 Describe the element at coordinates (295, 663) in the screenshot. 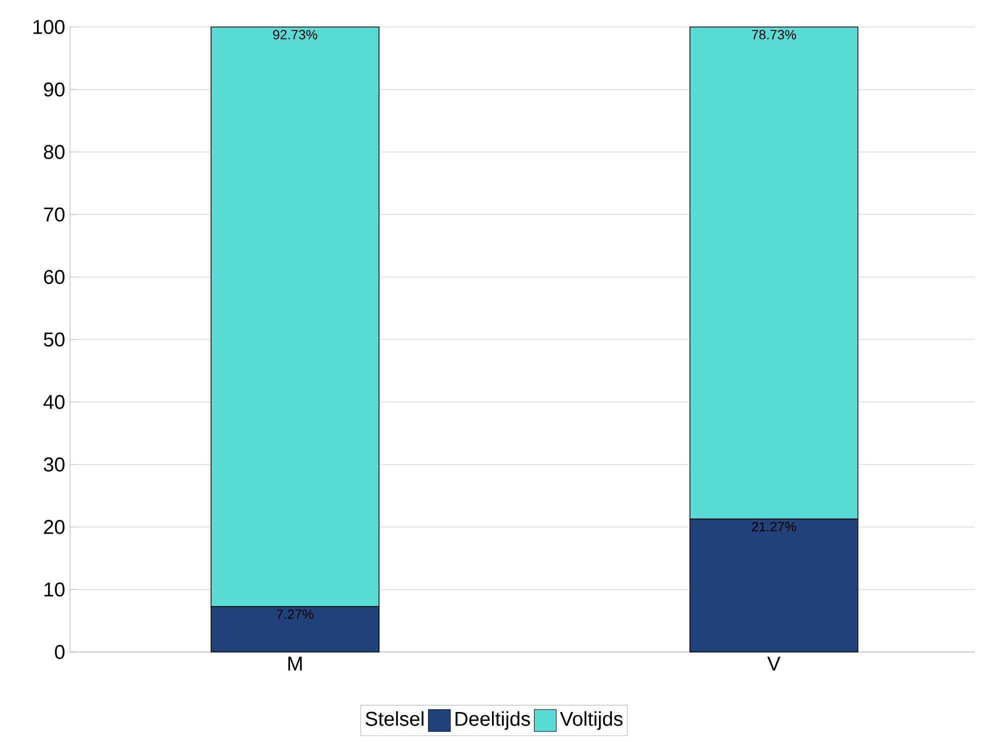

I see `x-tick-label: M` at that location.